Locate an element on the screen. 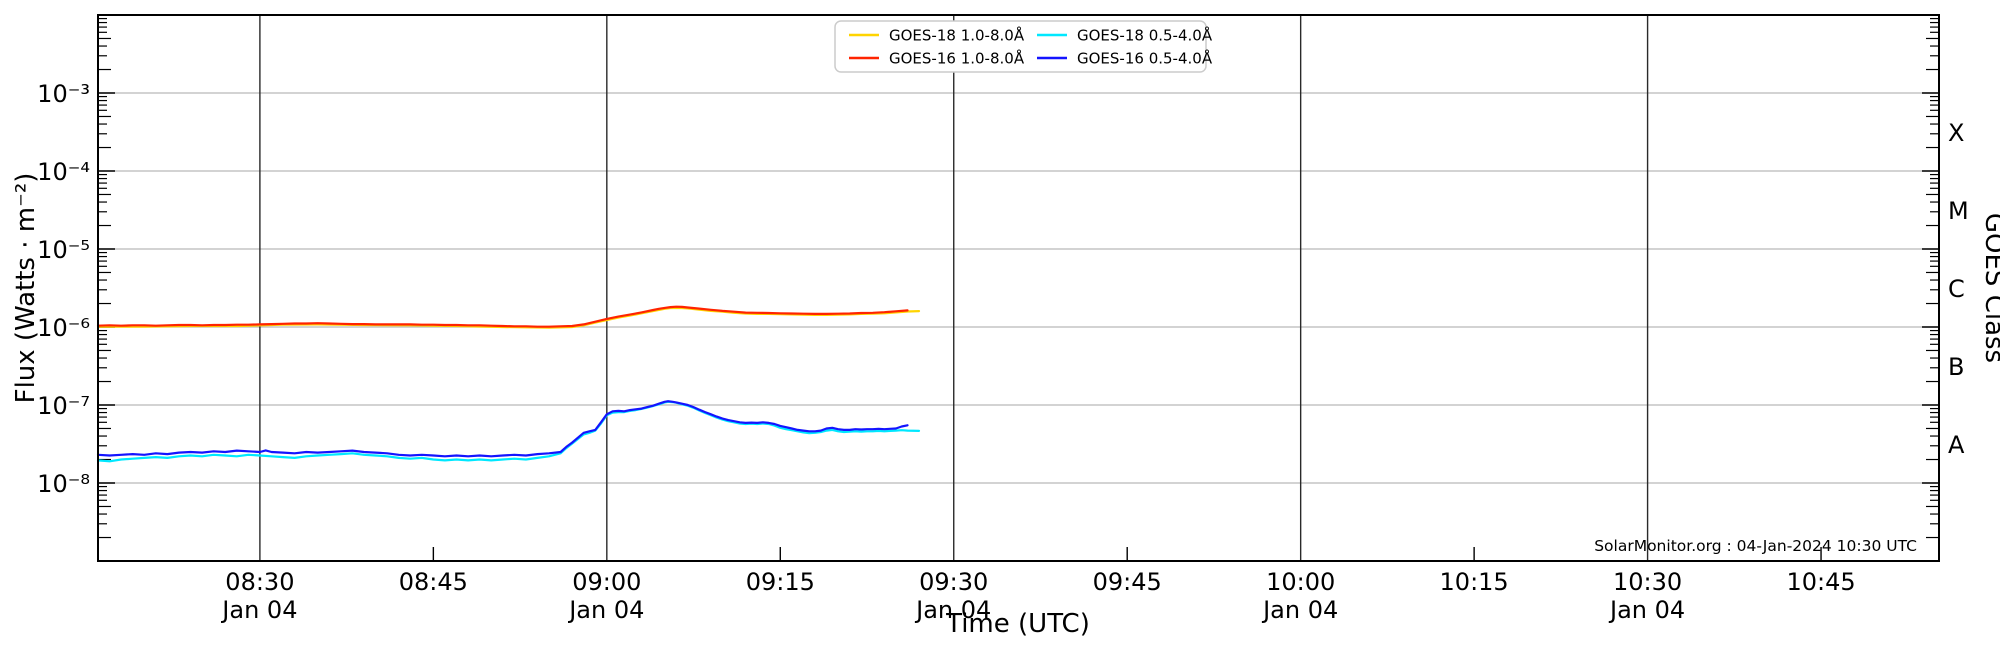 Image resolution: width=2000 pixels, height=654 pixels. legend-item-goes-18-0.5-4.0-: GOES-18 0.5-4.0Å is located at coordinates (1125, 35).